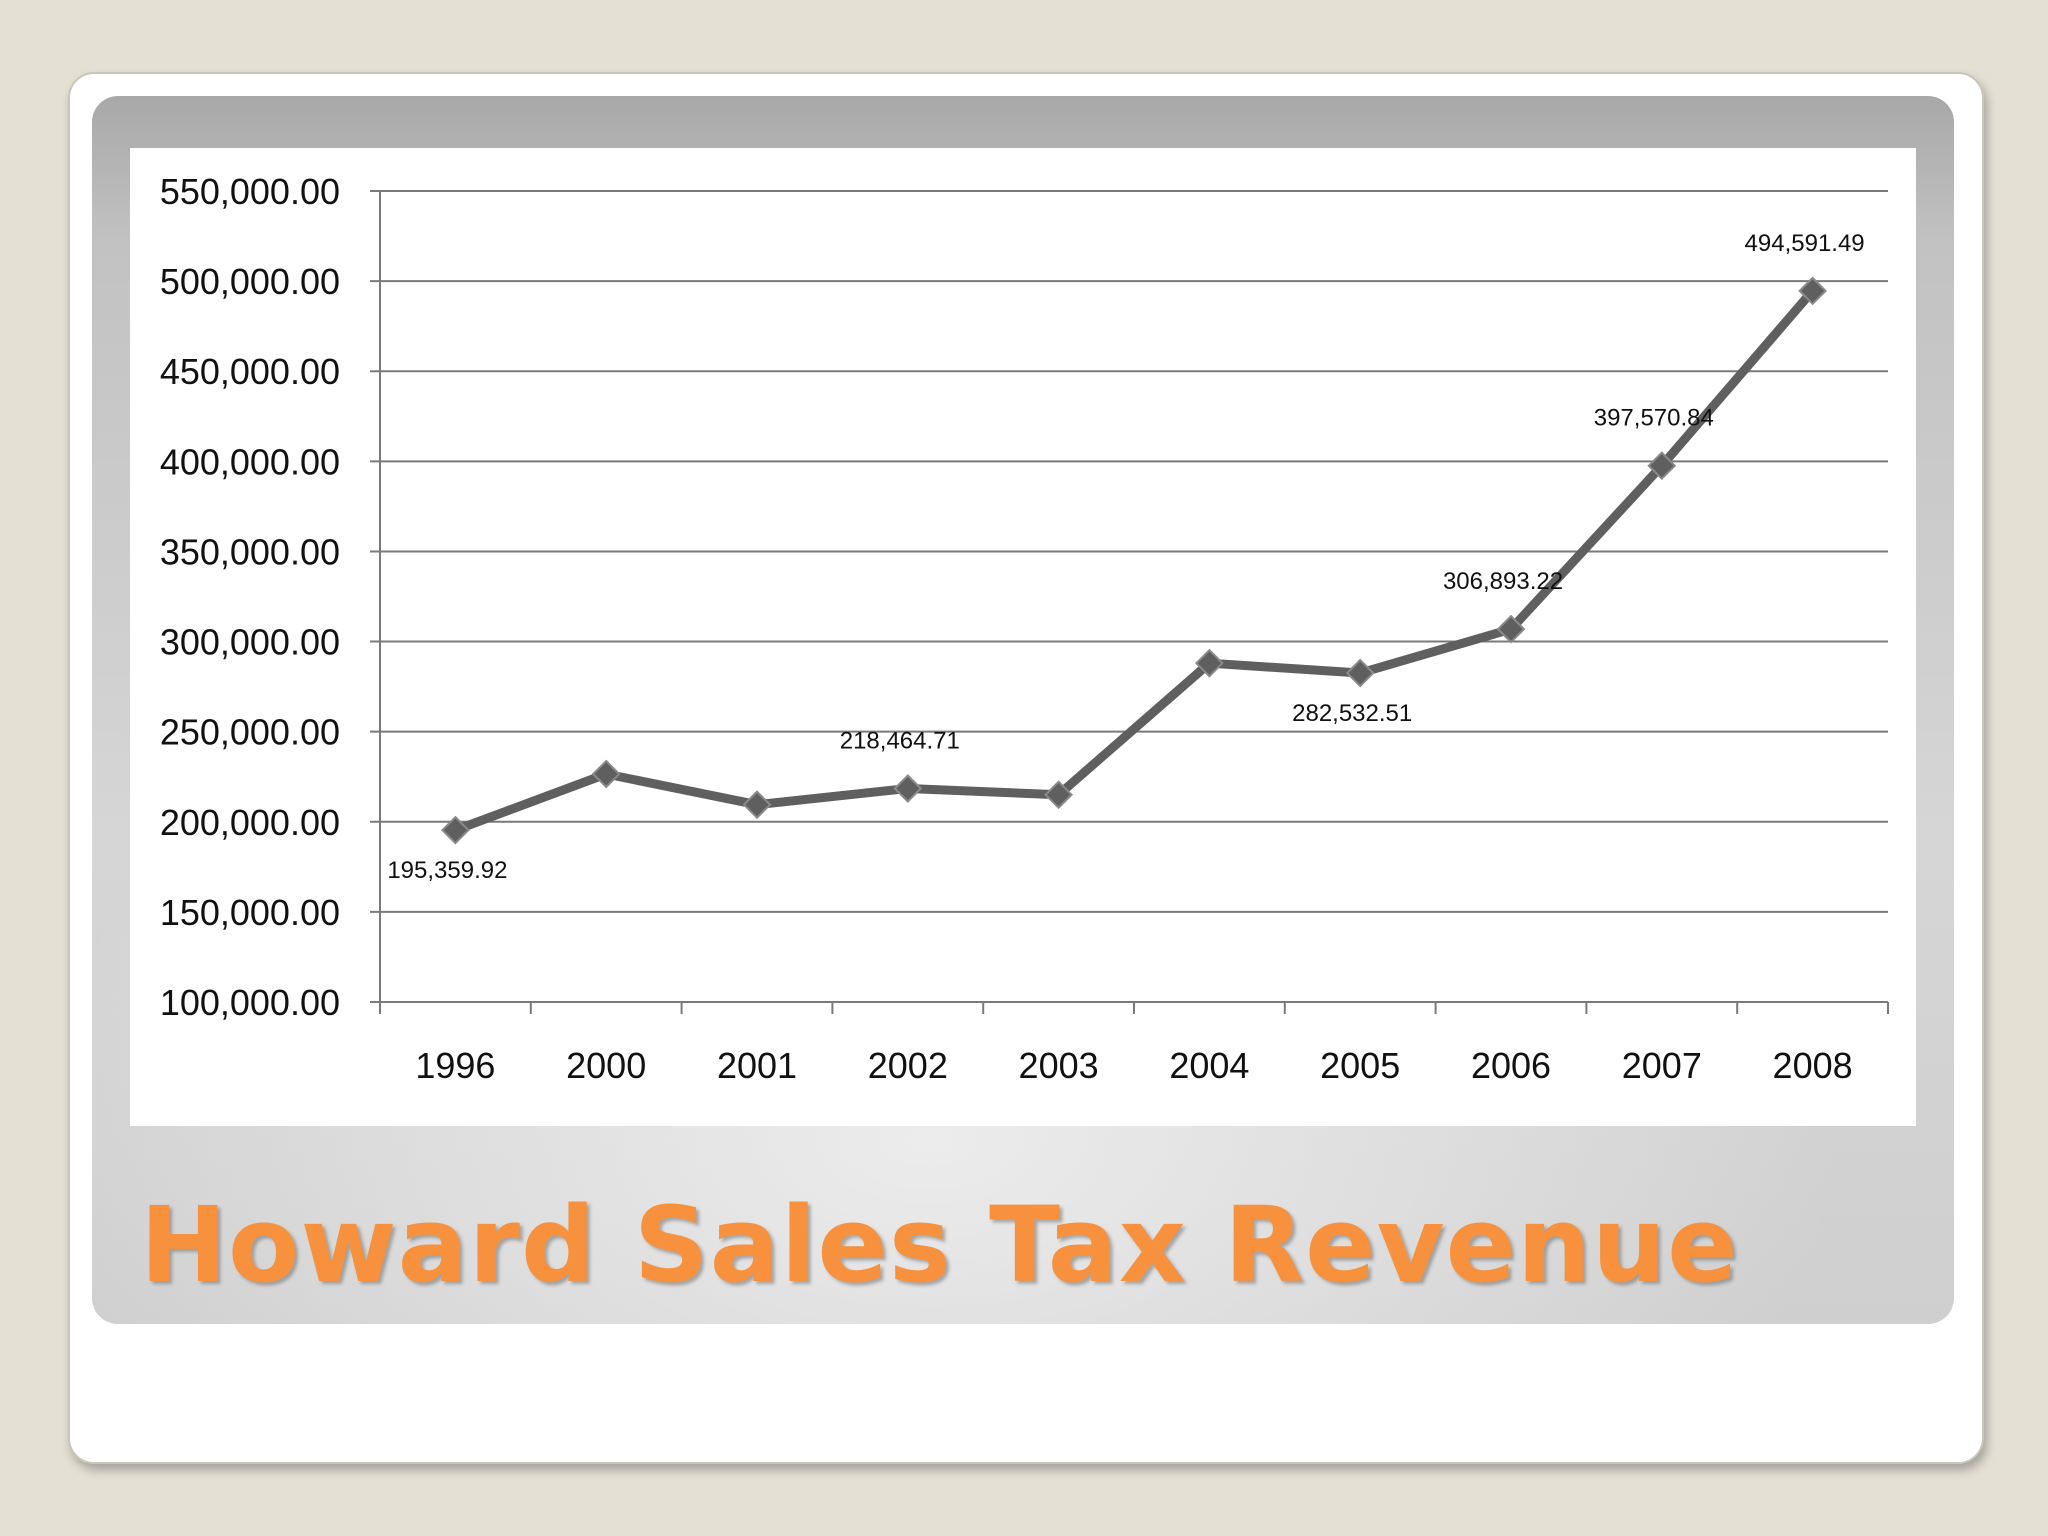 The image size is (2048, 1536). I want to click on x-tick-label: 2002, so click(908, 1065).